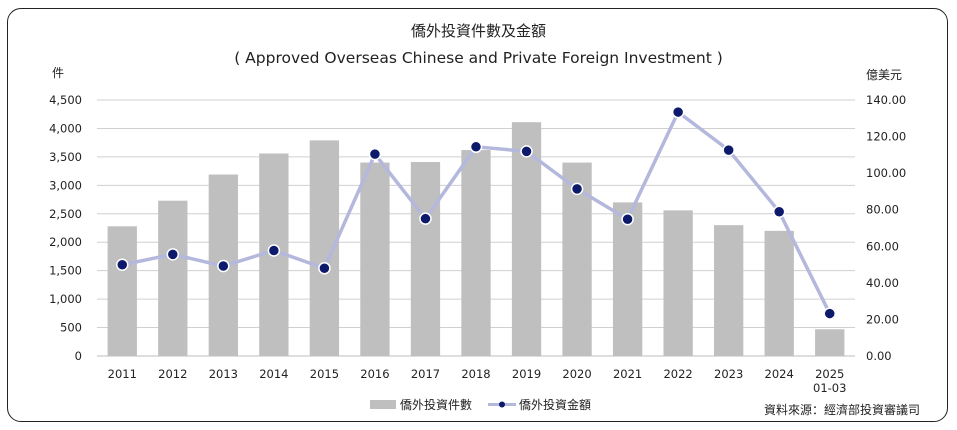  What do you see at coordinates (324, 374) in the screenshot?
I see `x-axis-tick-label: 2015` at bounding box center [324, 374].